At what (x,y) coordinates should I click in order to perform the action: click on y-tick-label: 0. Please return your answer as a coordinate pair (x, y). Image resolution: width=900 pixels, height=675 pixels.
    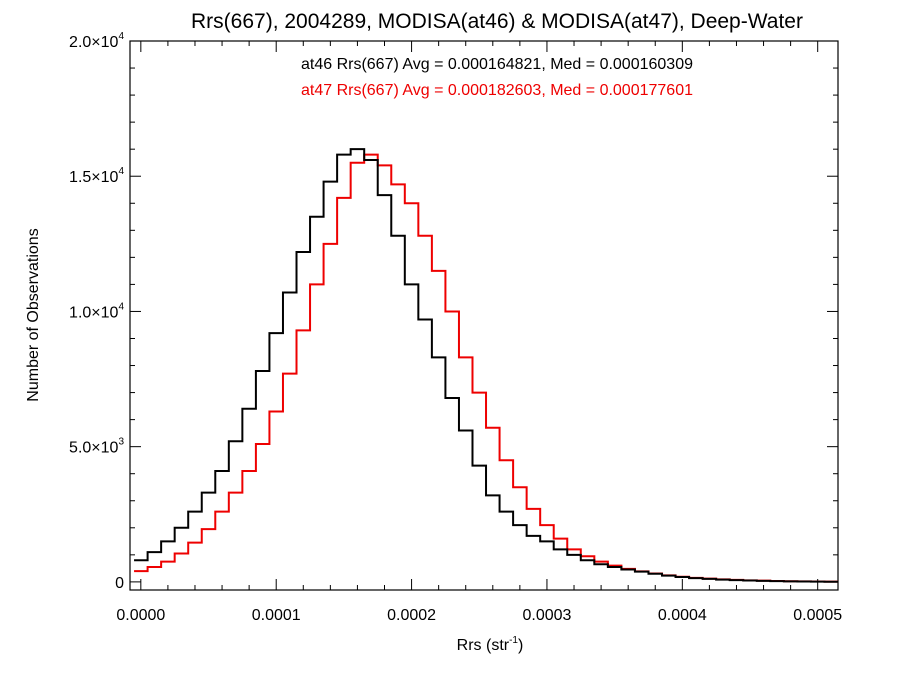
    Looking at the image, I should click on (119, 583).